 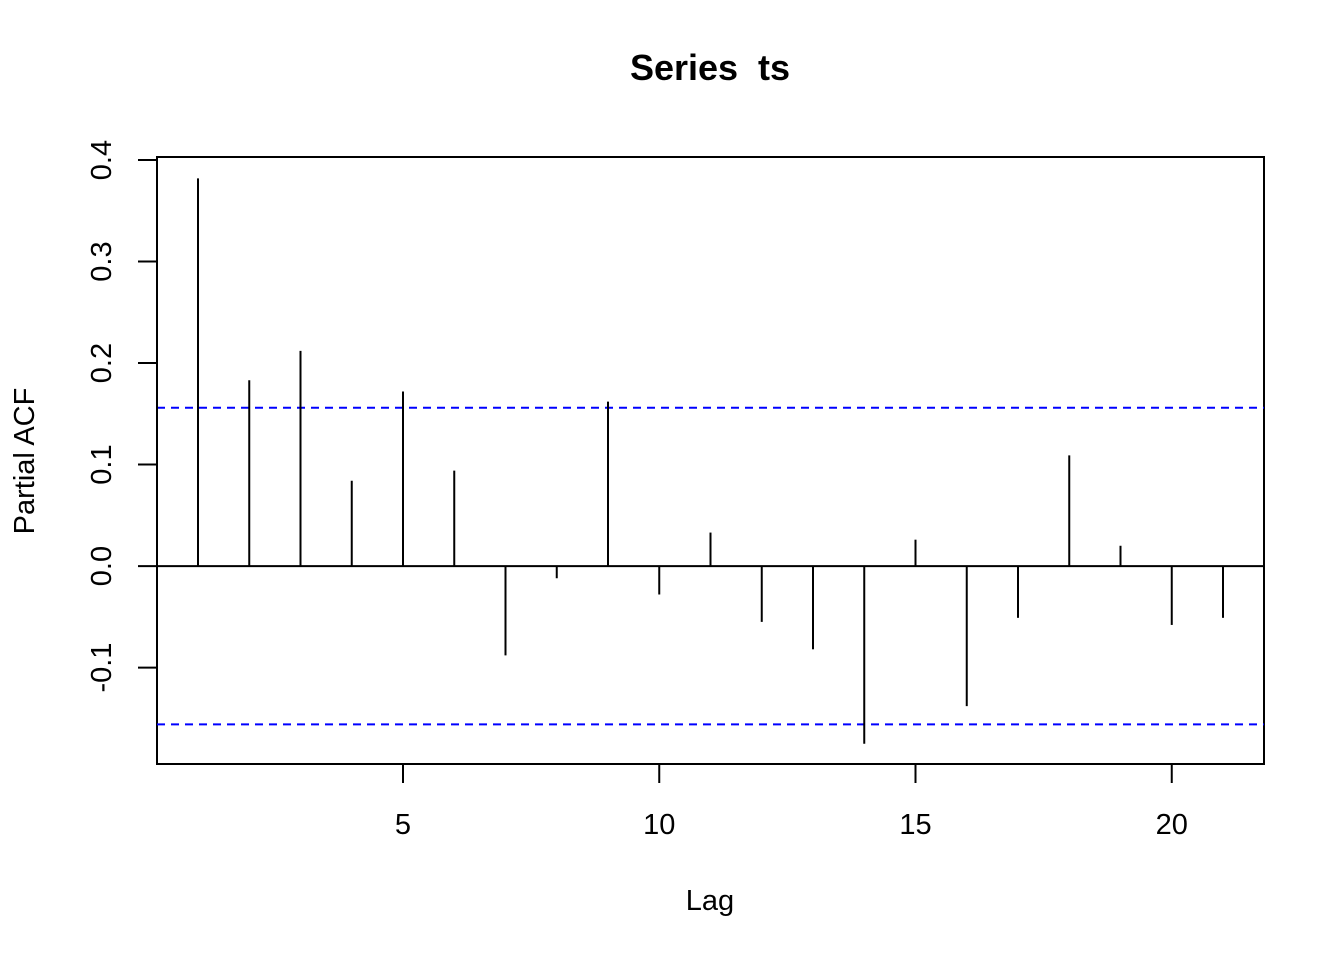 What do you see at coordinates (102, 160) in the screenshot?
I see `y-tick-label-5: 0.4` at bounding box center [102, 160].